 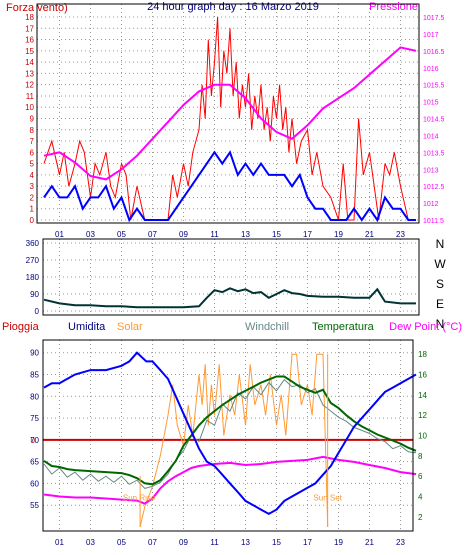 What do you see at coordinates (233, 7) in the screenshot?
I see `graph-title: 24 hour graph day : 16 Marzo 2019` at bounding box center [233, 7].